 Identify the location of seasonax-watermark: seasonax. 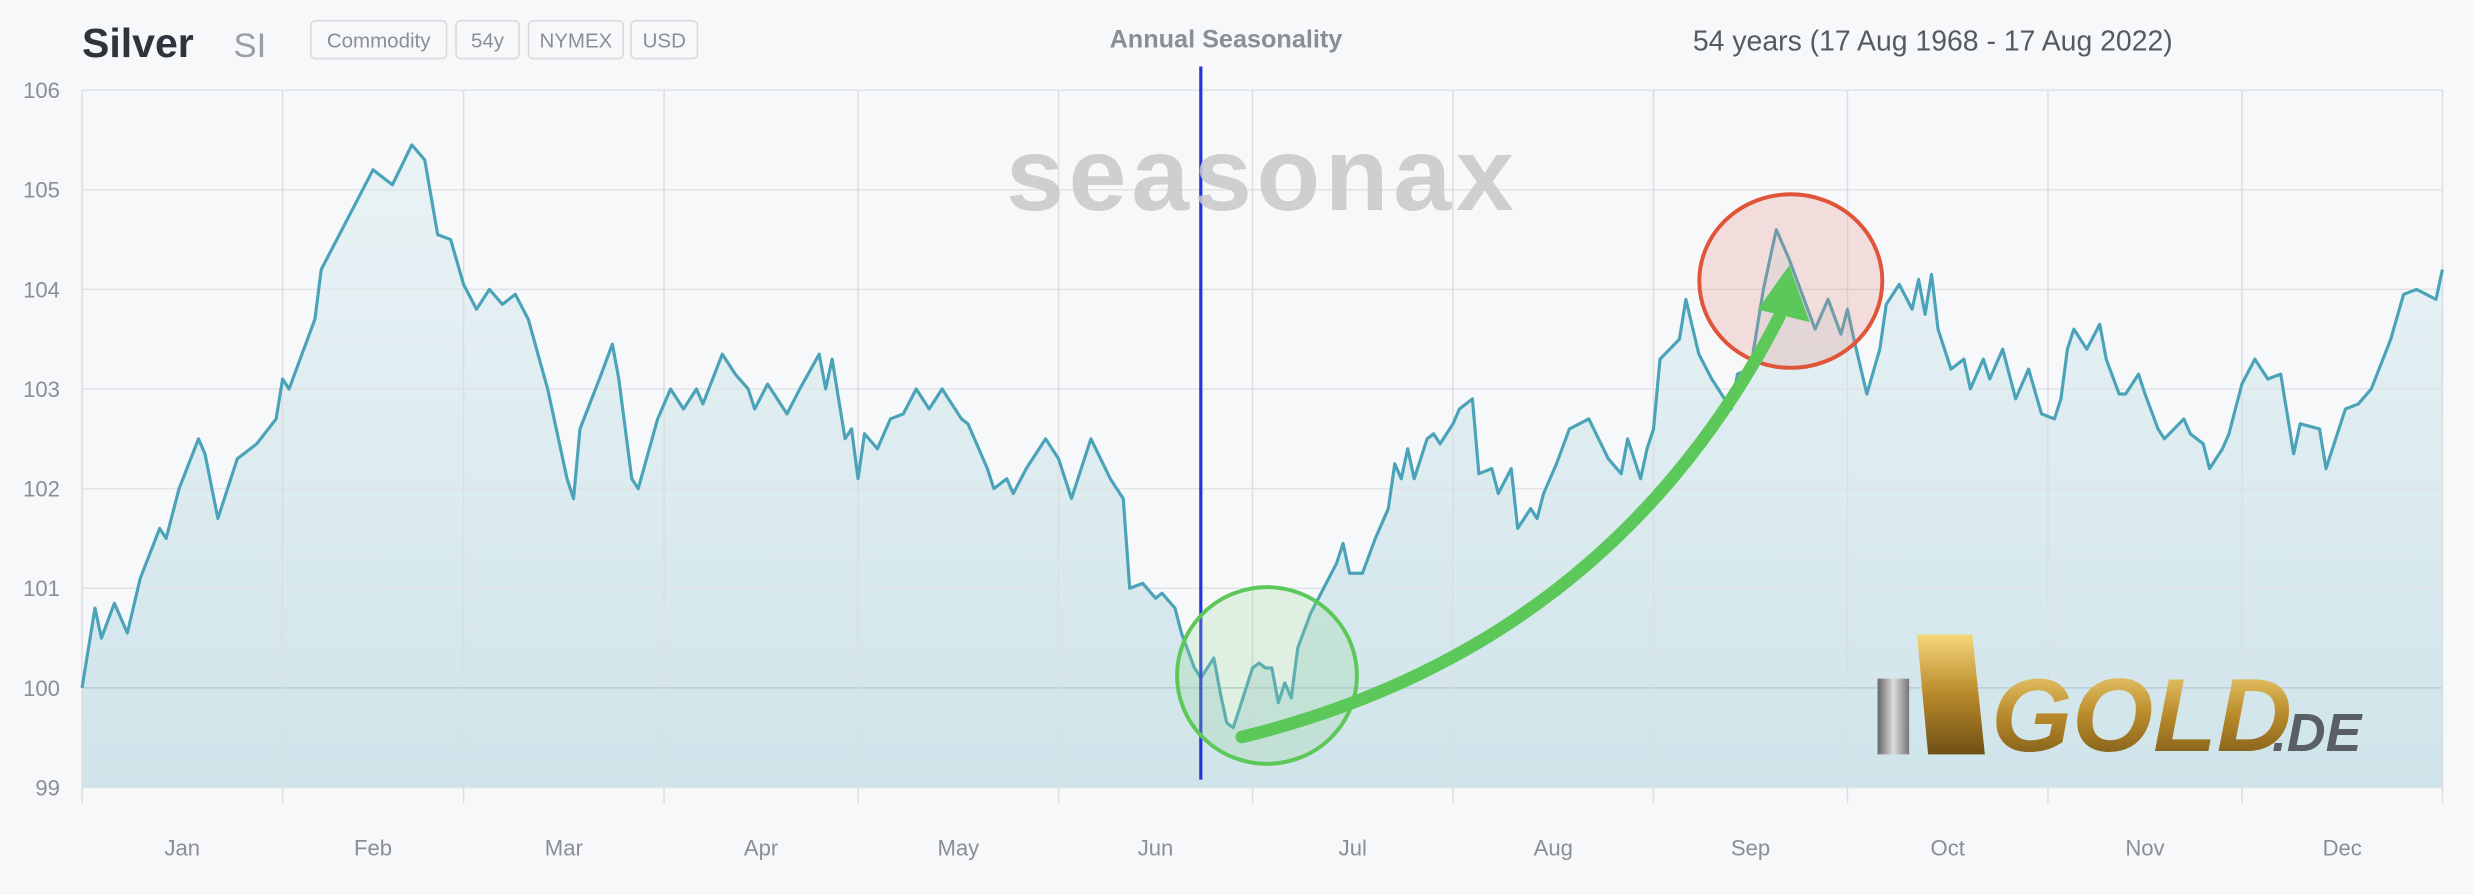
(1262, 175).